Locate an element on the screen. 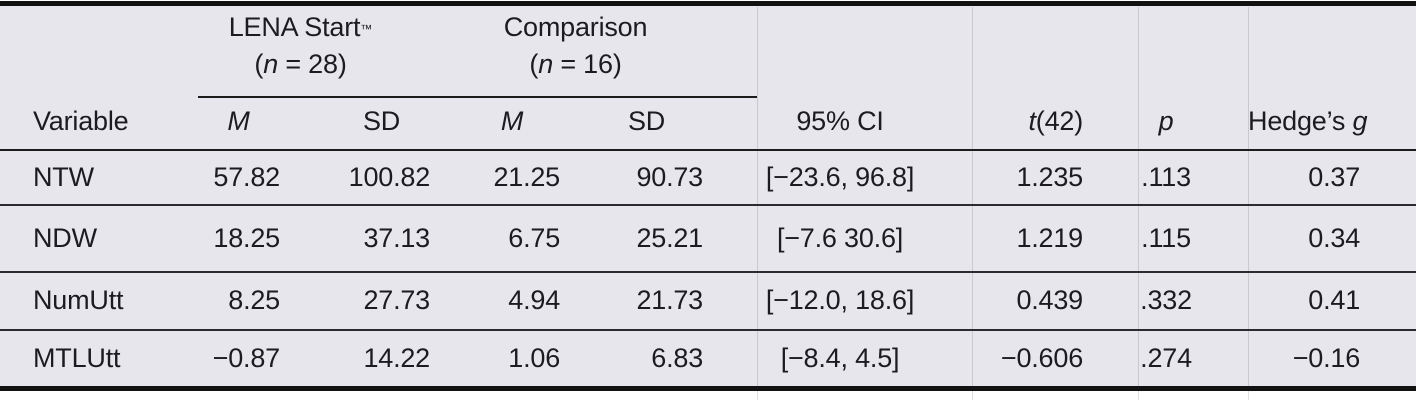  m-lena-cell: 8.25 is located at coordinates (254, 300).